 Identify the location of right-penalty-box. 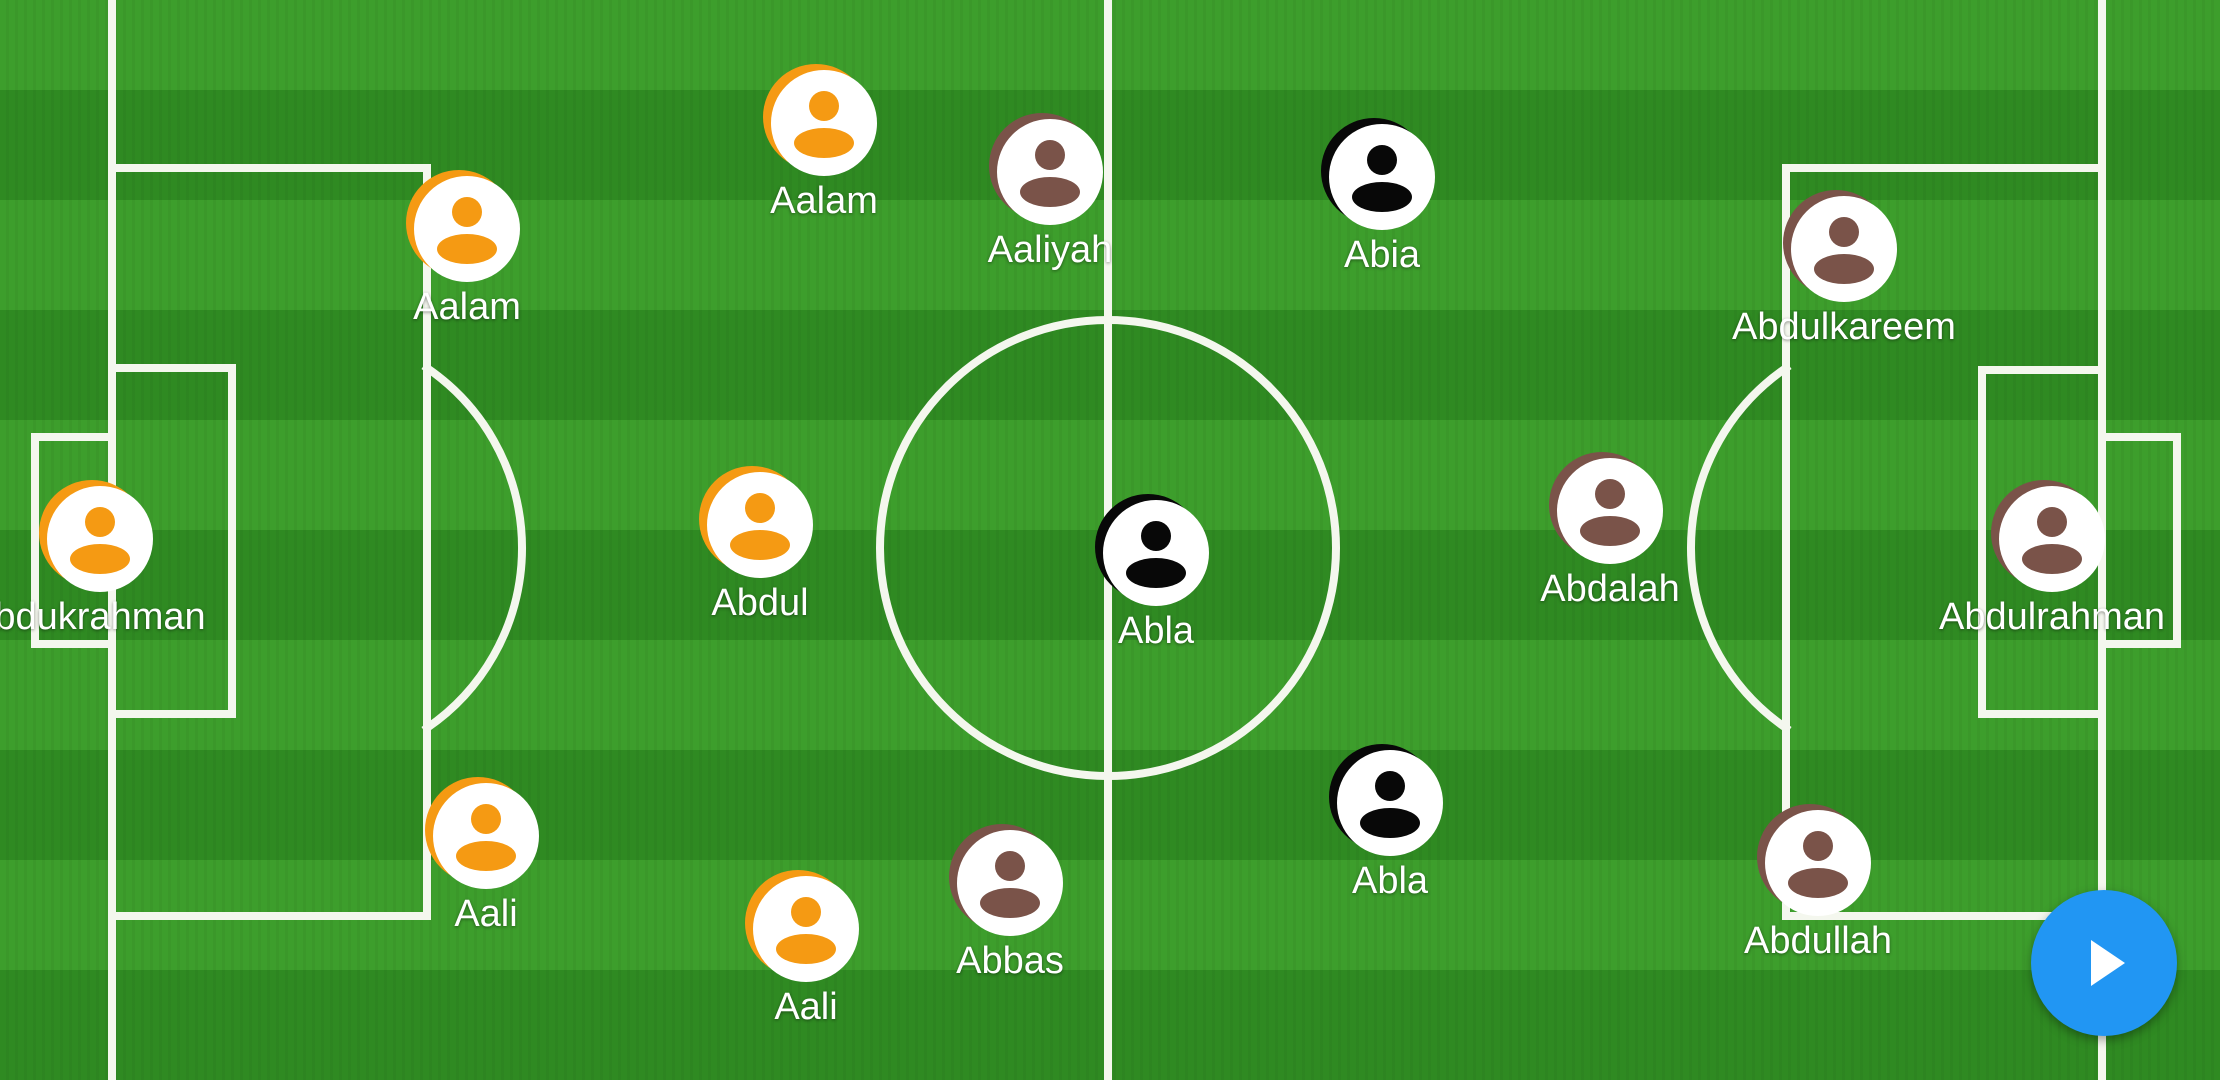
(1944, 542).